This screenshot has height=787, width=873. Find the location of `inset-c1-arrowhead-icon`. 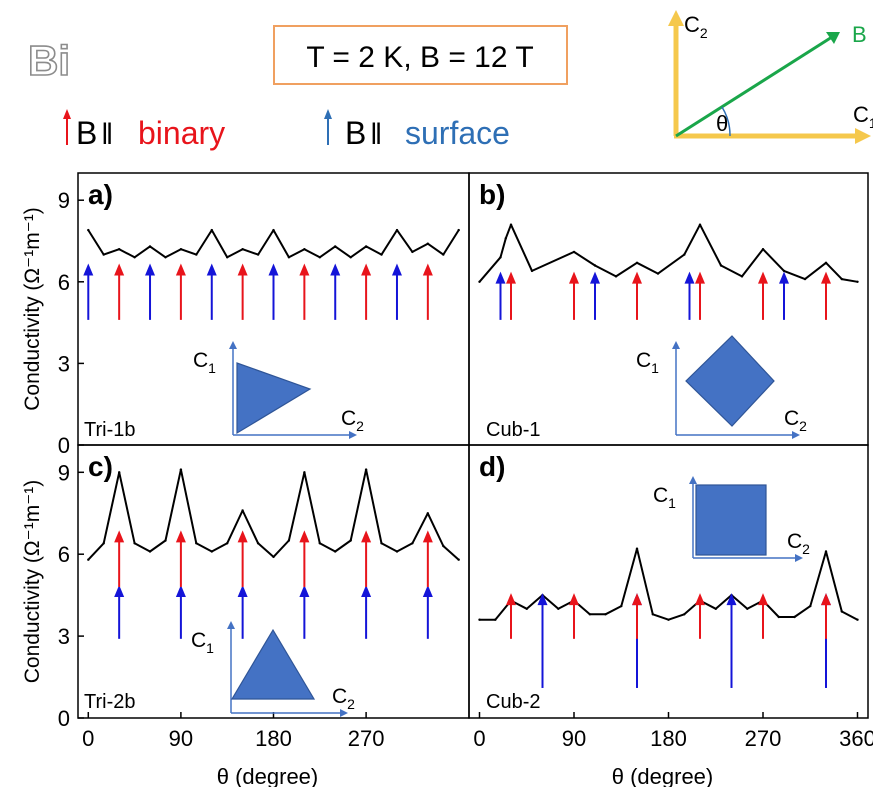

inset-c1-arrowhead-icon is located at coordinates (676, 345).